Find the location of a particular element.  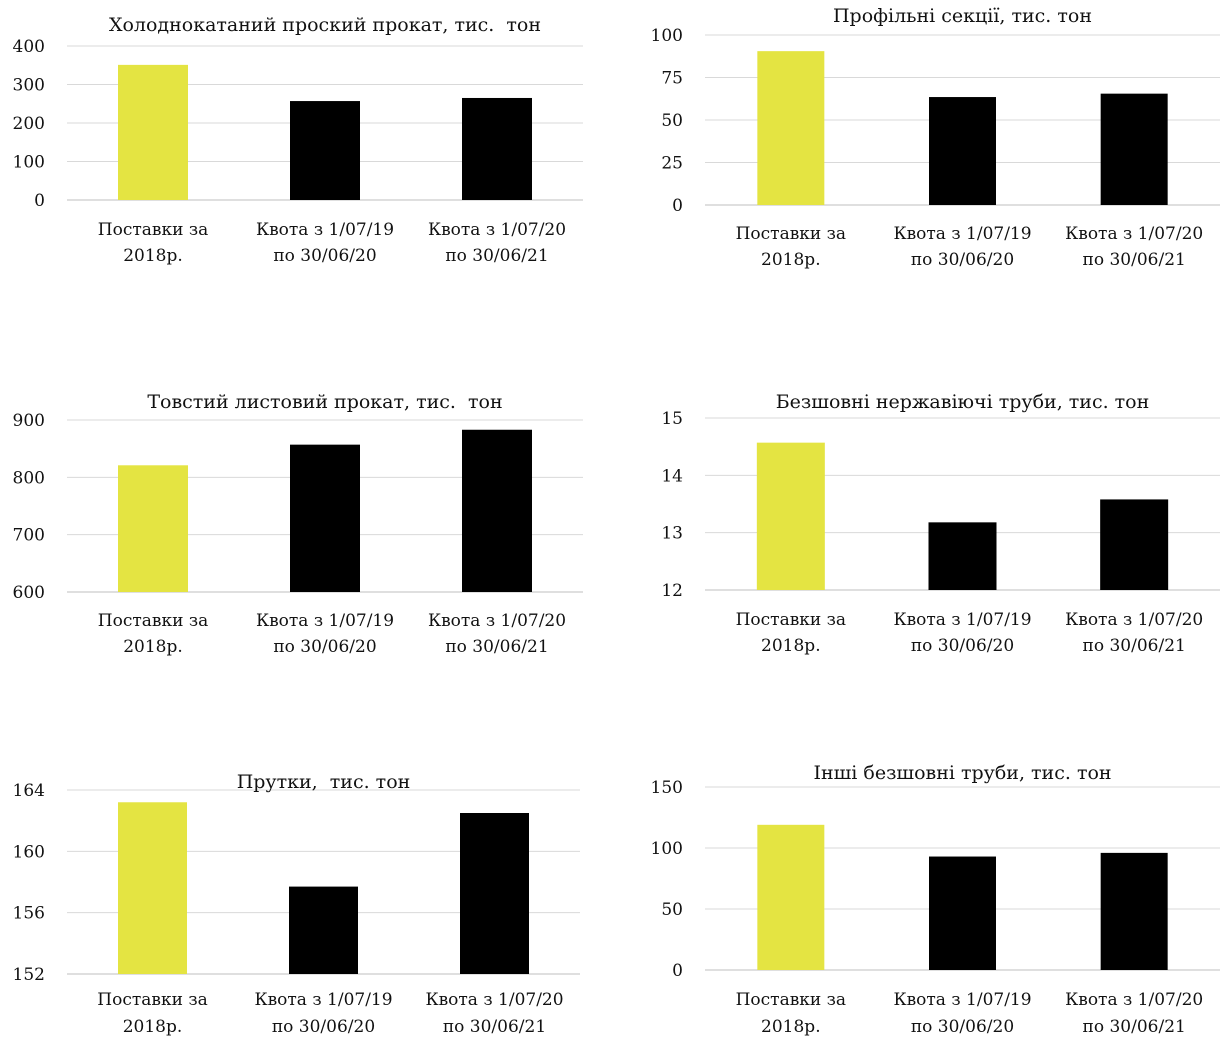

chart-title: Товстий листовий прокат, тис. тон is located at coordinates (324, 402).